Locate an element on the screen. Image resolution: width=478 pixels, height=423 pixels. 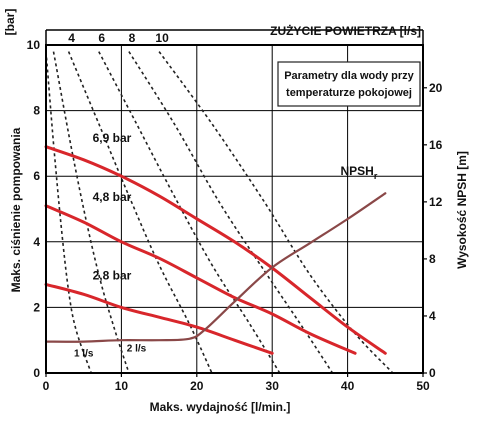
pressure-curve-label: 2,8 bar is located at coordinates (112, 276).